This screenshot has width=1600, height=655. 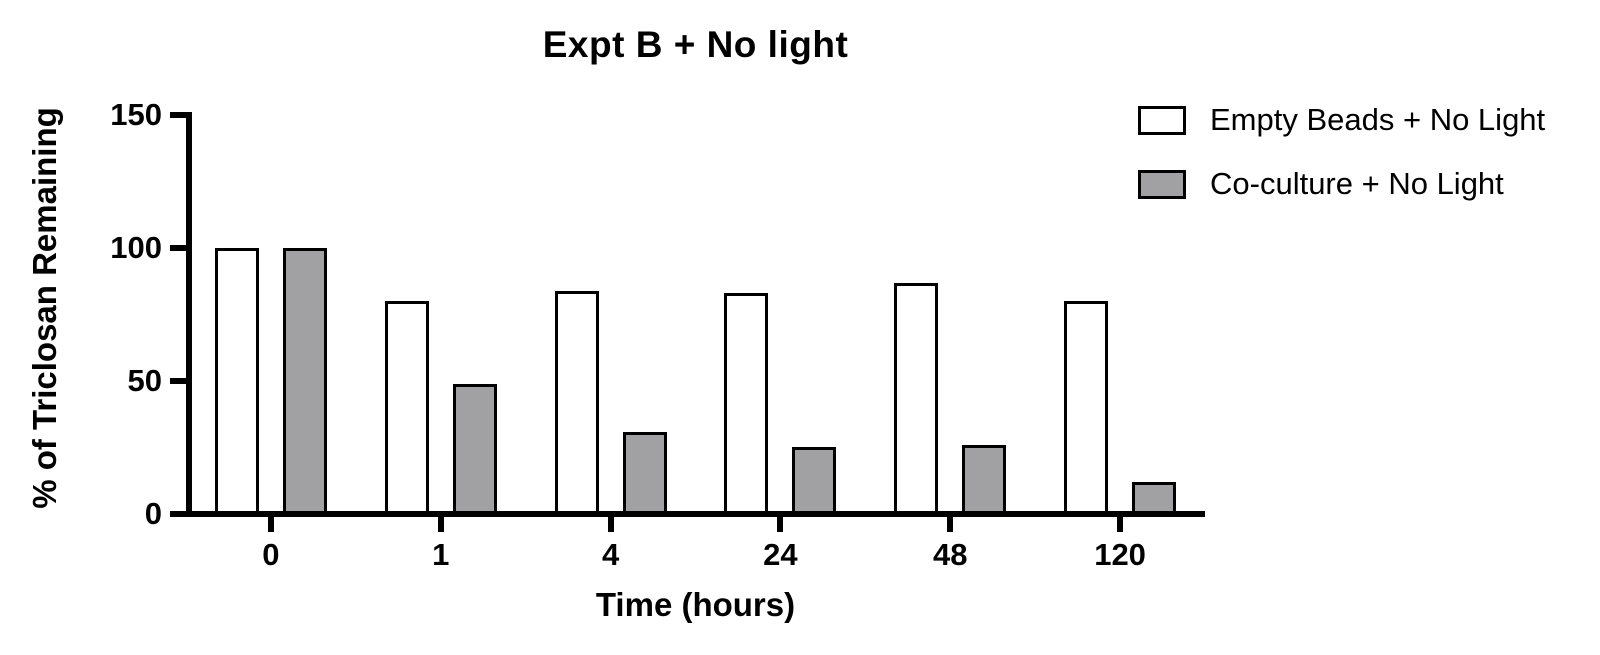 I want to click on y-axis-title: % of Triclosan Remaining, so click(x=44, y=308).